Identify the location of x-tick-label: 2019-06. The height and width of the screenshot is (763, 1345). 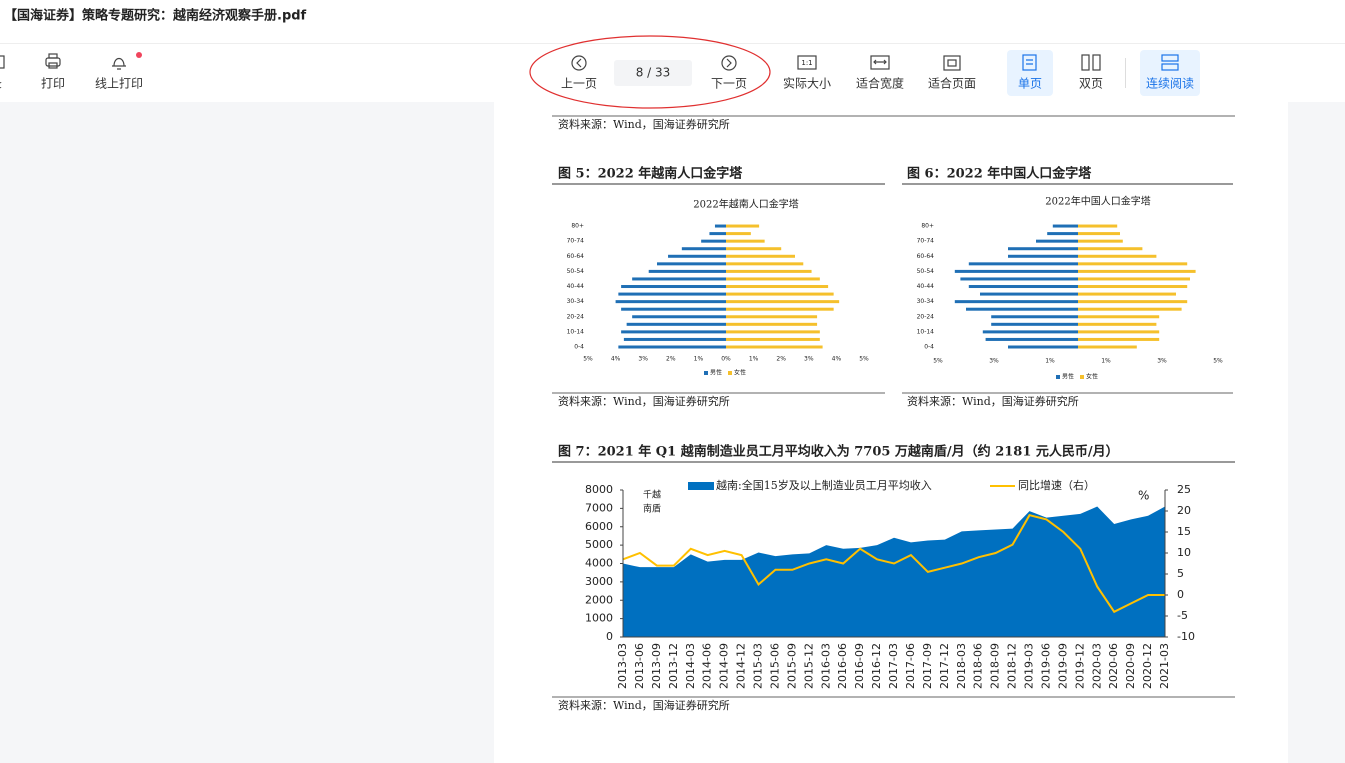
(1045, 666).